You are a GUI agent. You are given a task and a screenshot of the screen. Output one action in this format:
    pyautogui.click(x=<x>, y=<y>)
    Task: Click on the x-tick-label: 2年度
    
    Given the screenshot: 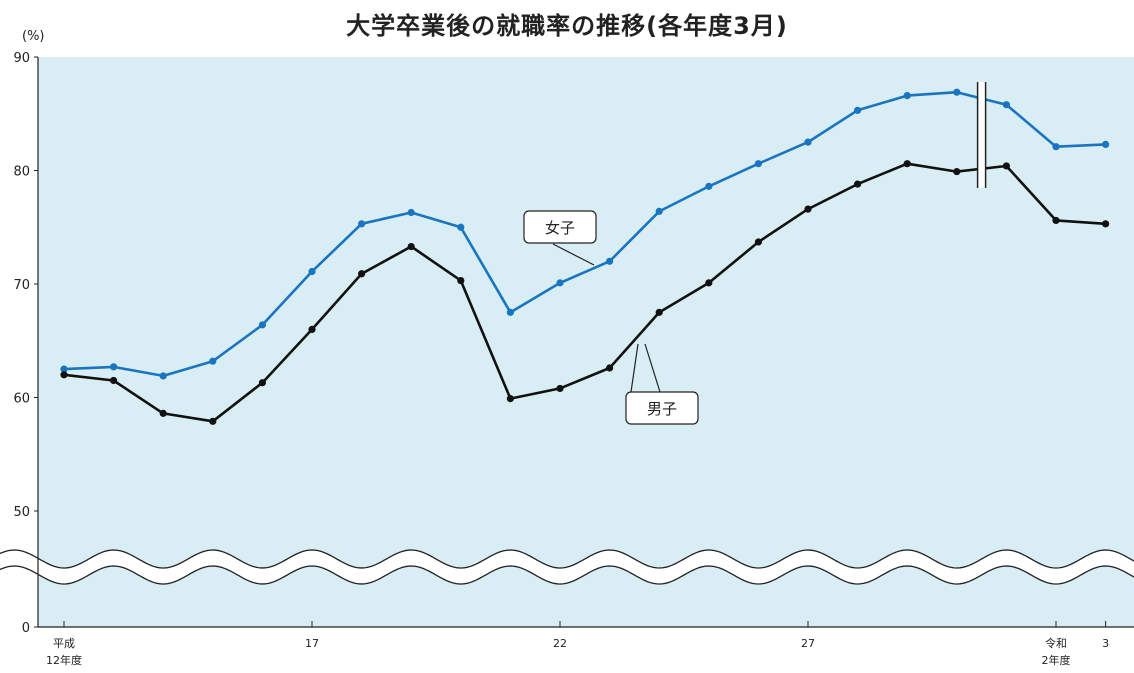 What is the action you would take?
    pyautogui.click(x=1056, y=660)
    